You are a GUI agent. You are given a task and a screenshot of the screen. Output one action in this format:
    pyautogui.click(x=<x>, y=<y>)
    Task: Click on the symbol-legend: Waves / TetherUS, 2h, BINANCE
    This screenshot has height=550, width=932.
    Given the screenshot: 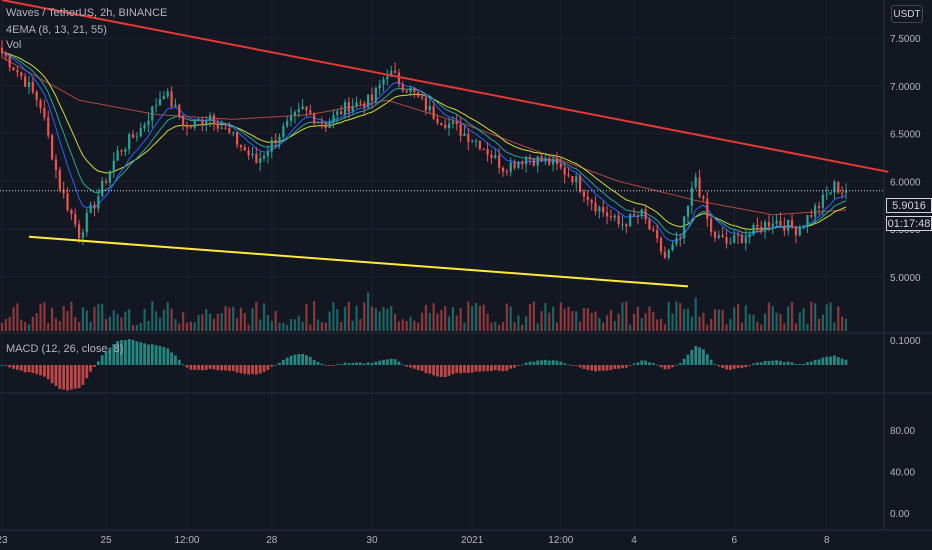 What is the action you would take?
    pyautogui.click(x=87, y=13)
    